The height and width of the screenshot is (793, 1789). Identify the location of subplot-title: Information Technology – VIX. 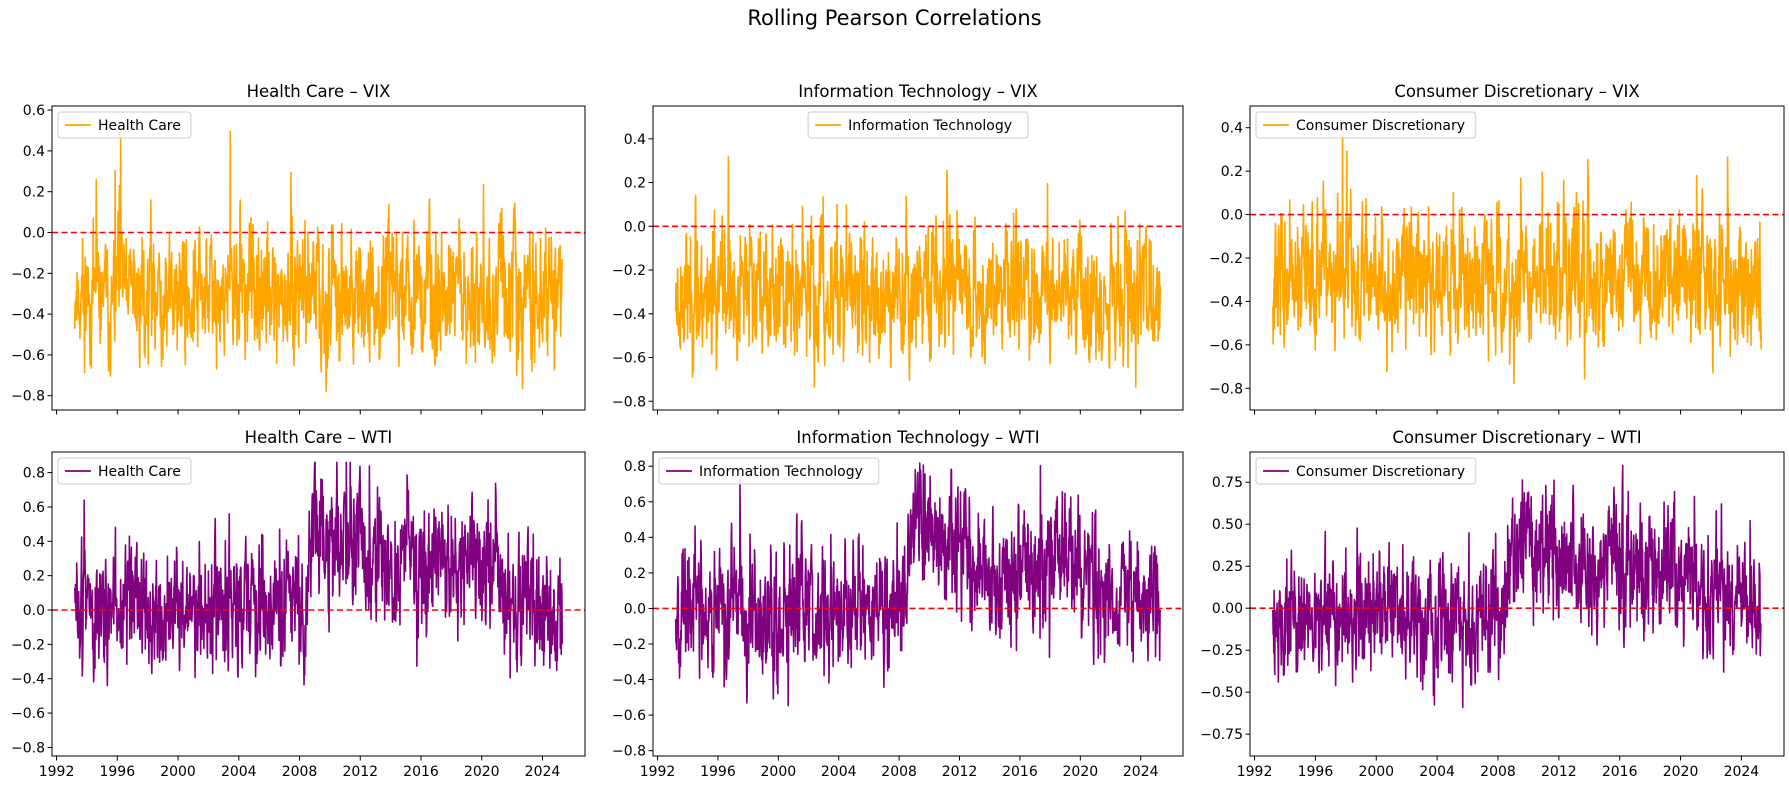
(917, 91).